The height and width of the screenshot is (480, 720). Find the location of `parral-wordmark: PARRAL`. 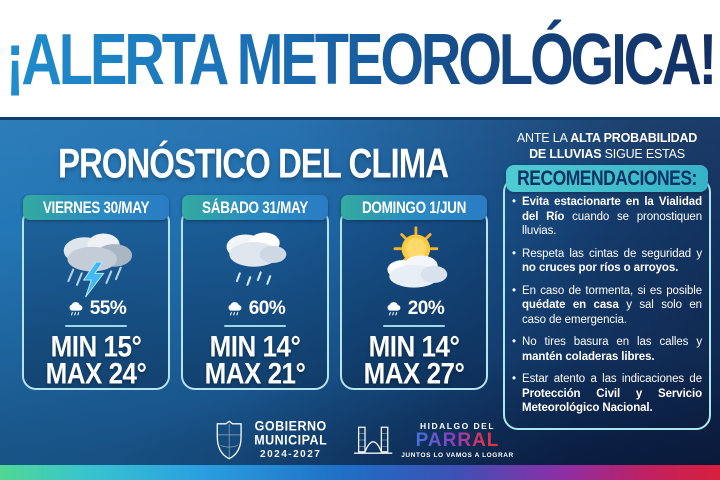

parral-wordmark: PARRAL is located at coordinates (457, 441).